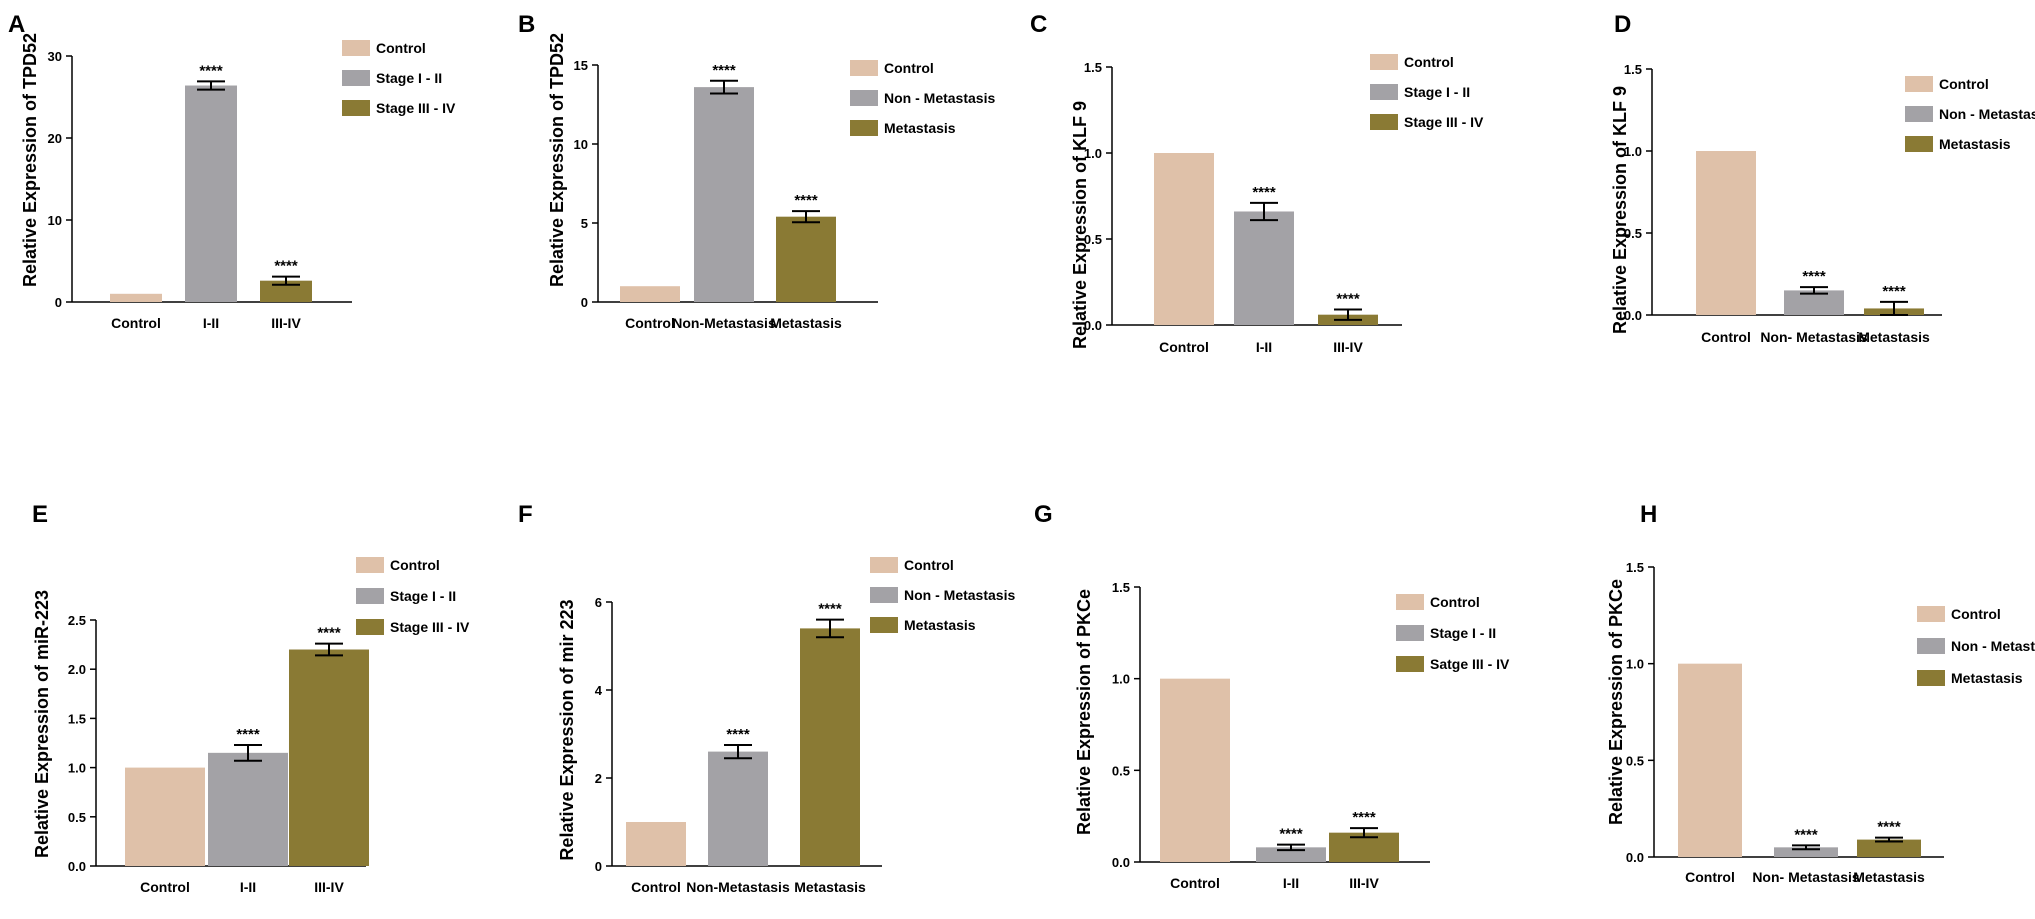 This screenshot has width=2035, height=919. I want to click on legend-label: Stage I - II, so click(1463, 633).